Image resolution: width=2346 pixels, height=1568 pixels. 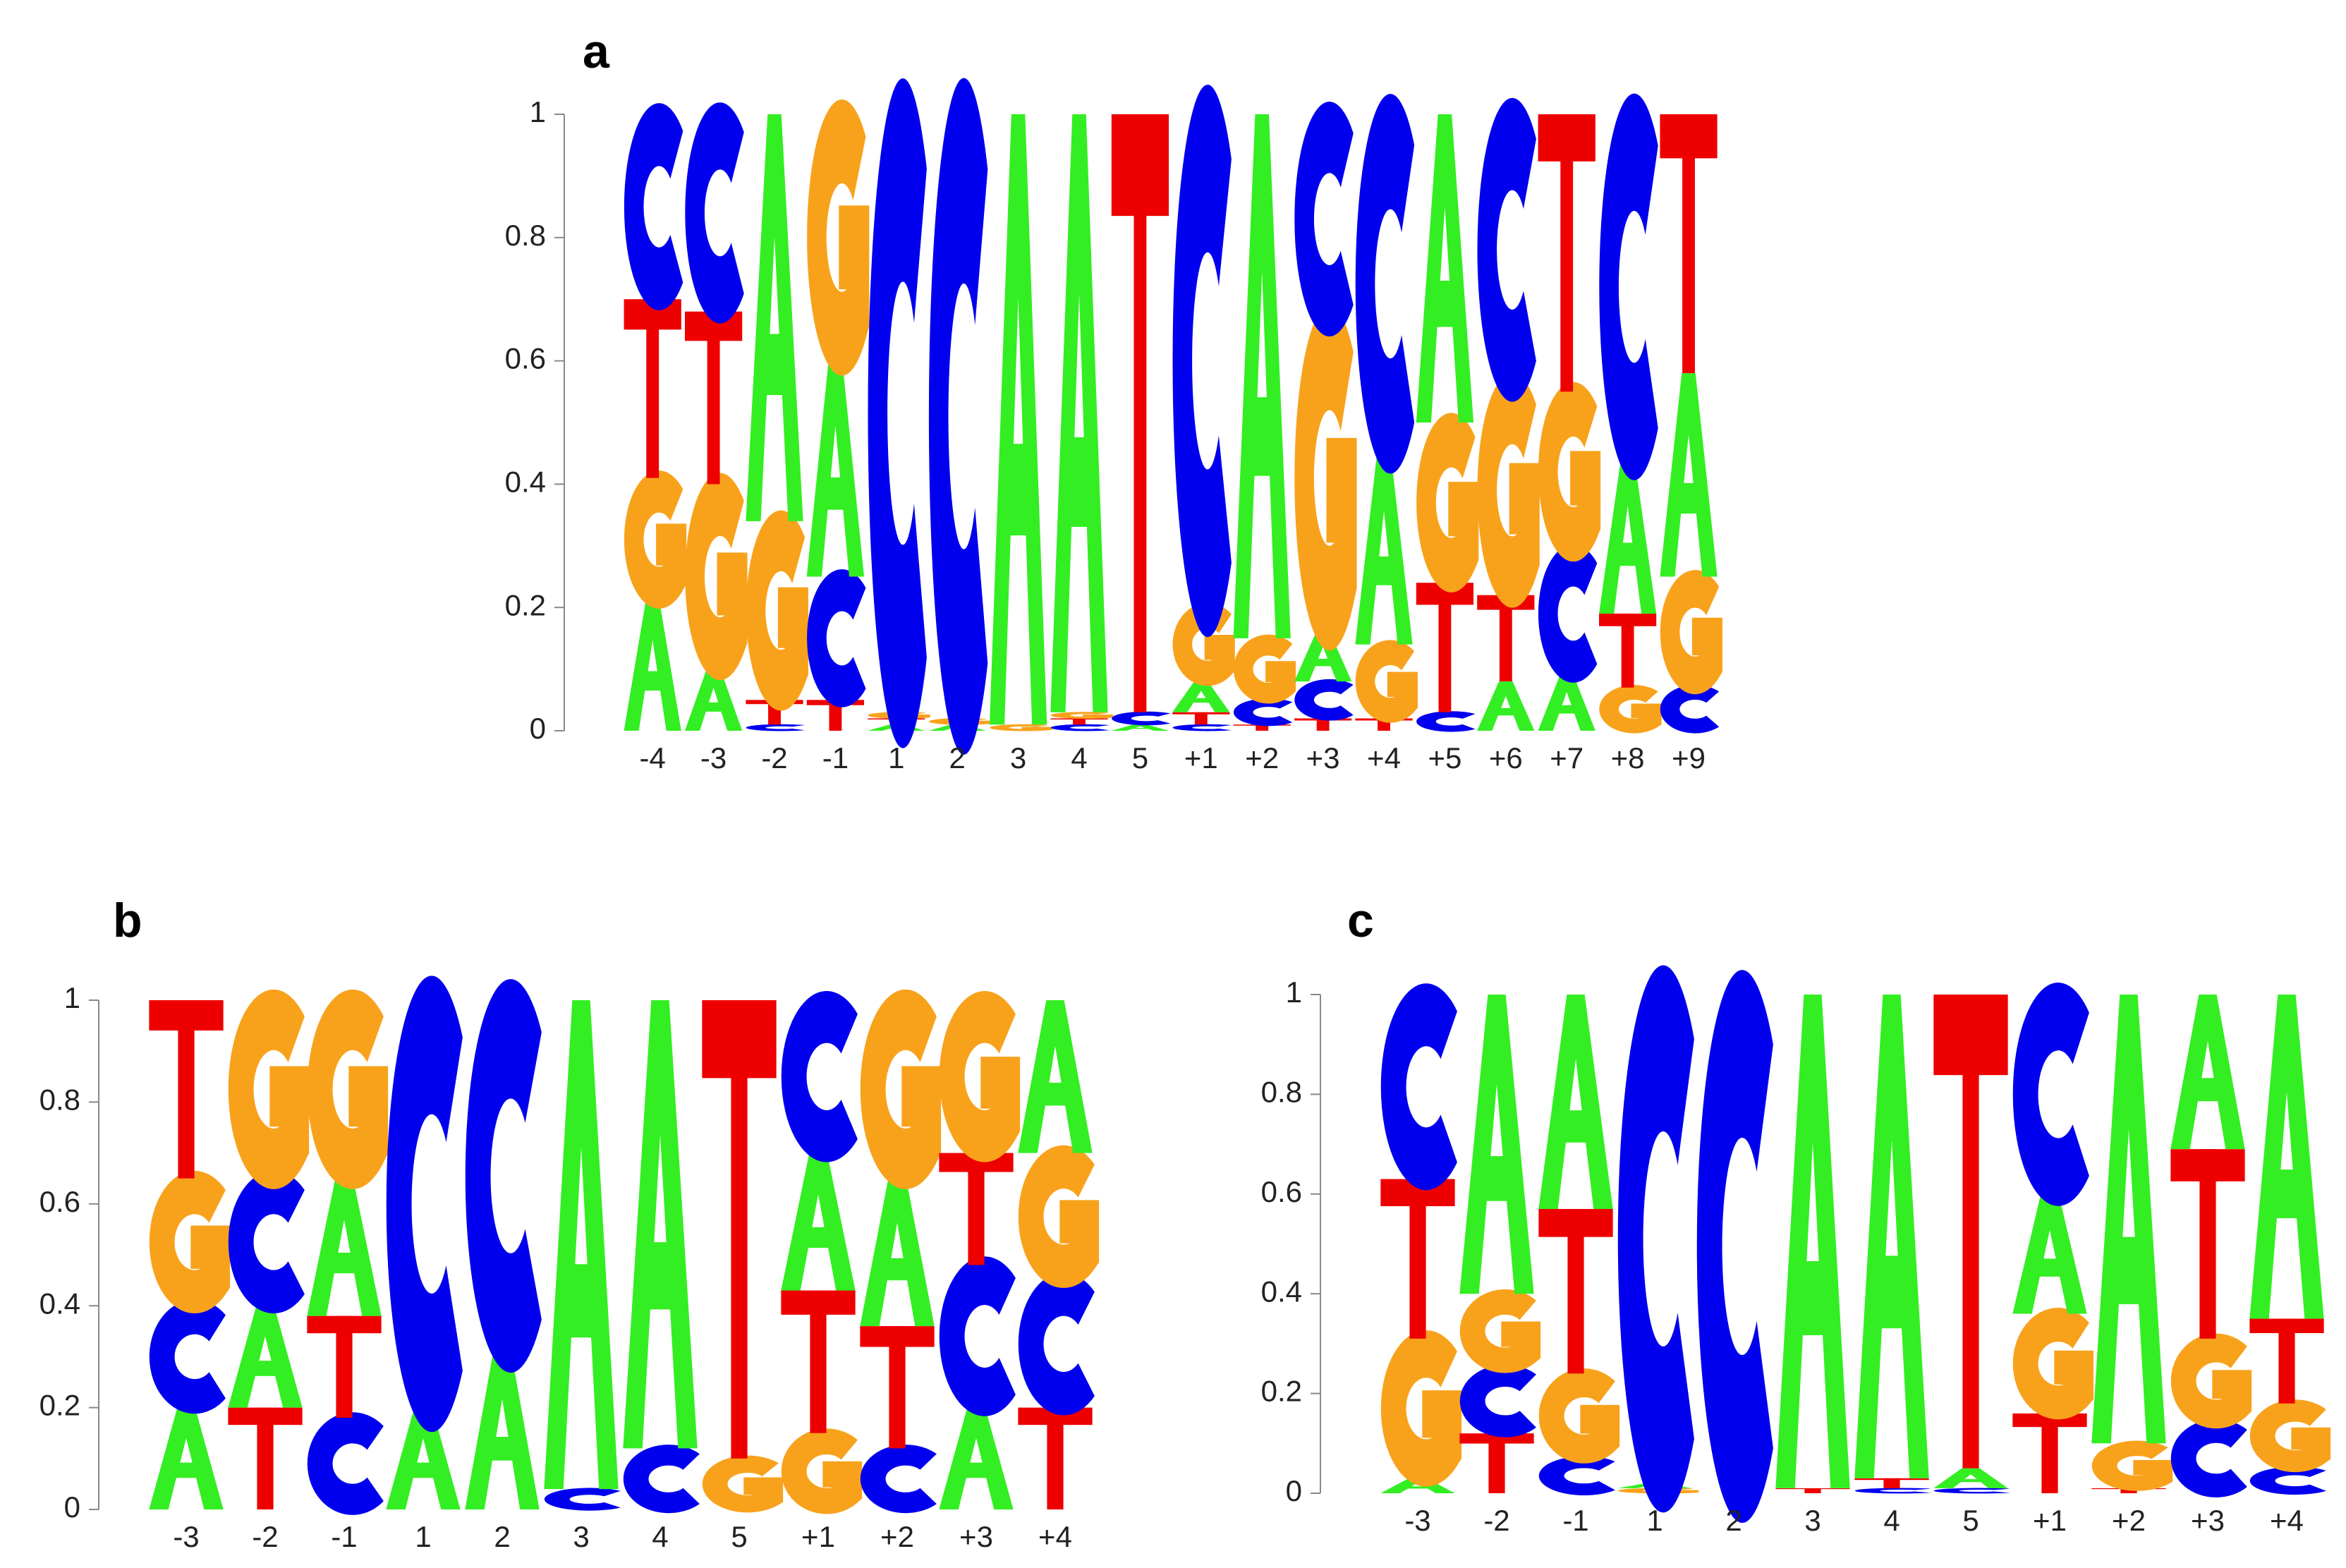 I want to click on panel-label: a, so click(x=597, y=51).